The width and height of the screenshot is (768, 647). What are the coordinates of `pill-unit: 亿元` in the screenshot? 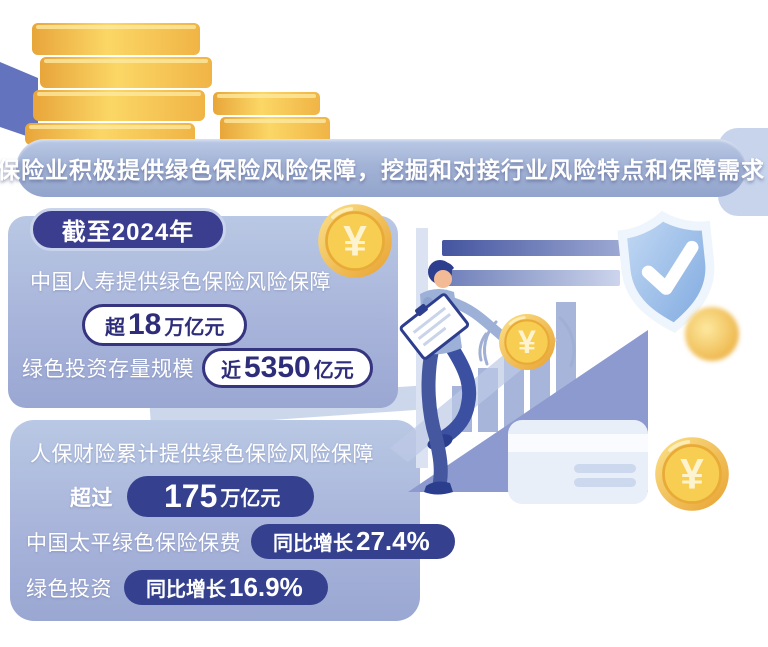 It's located at (333, 370).